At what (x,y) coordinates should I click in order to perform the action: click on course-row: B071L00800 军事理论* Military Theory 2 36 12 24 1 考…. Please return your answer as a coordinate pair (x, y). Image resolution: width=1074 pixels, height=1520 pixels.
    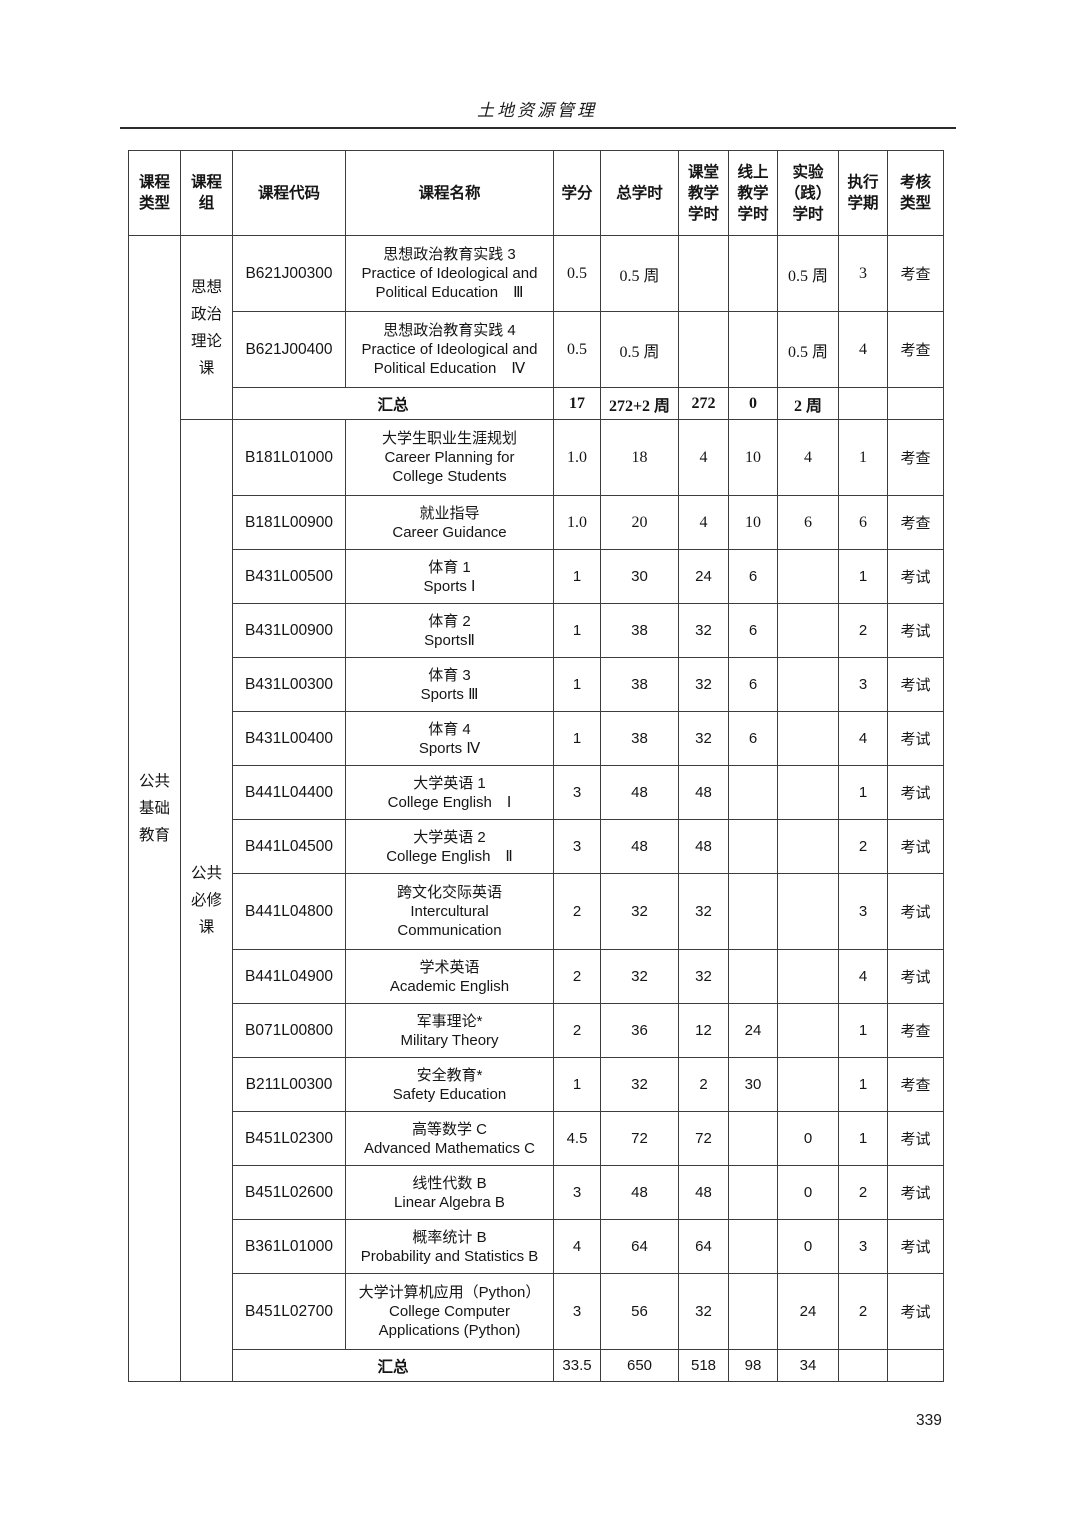
    Looking at the image, I should click on (536, 1030).